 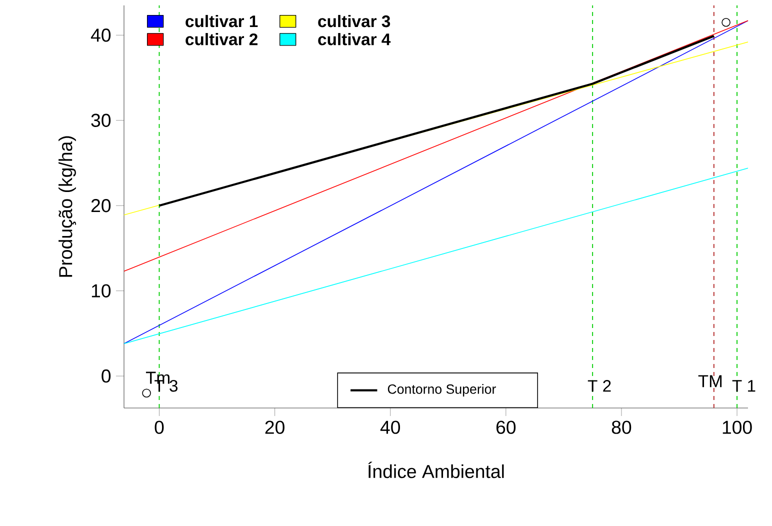 What do you see at coordinates (354, 21) in the screenshot?
I see `legend-label: cultivar 3` at bounding box center [354, 21].